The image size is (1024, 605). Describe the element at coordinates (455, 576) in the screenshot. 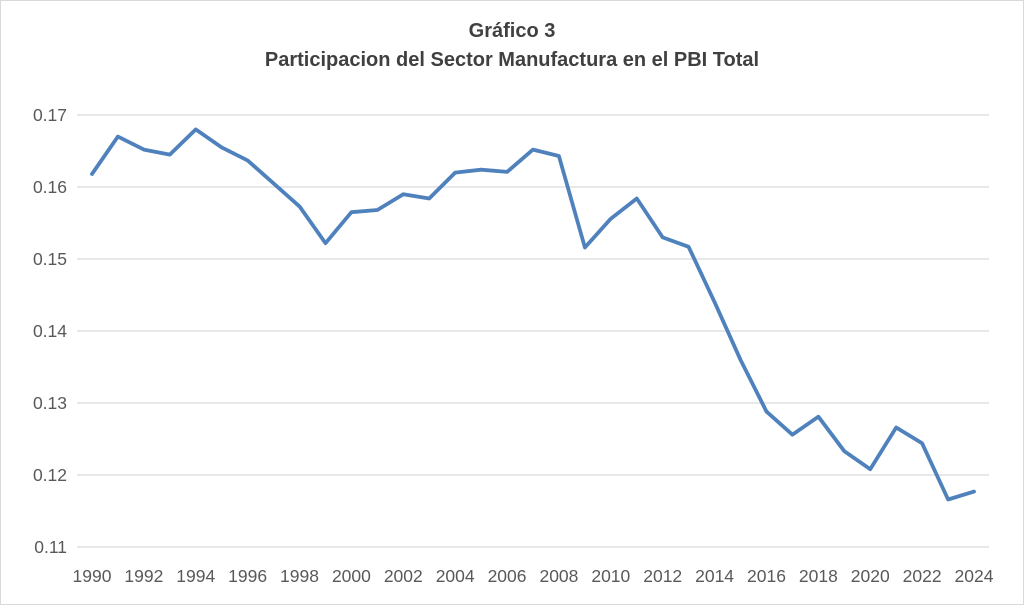

I see `x-tick-label: 2004` at that location.